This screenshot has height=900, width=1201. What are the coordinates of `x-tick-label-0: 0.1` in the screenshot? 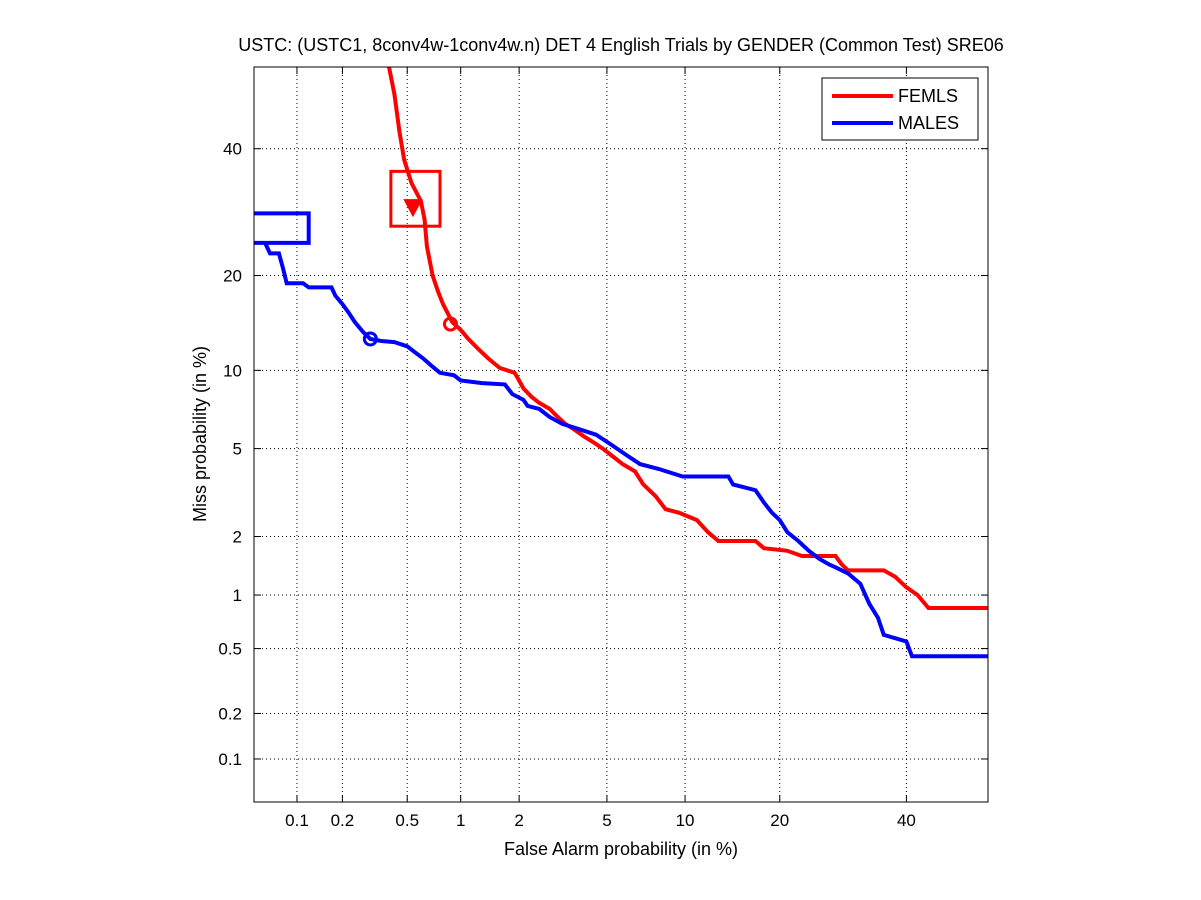 It's located at (297, 820).